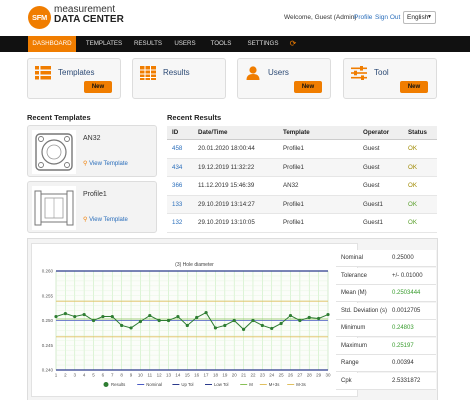 Image resolution: width=470 pixels, height=400 pixels. I want to click on x-tick-label: 25, so click(282, 375).